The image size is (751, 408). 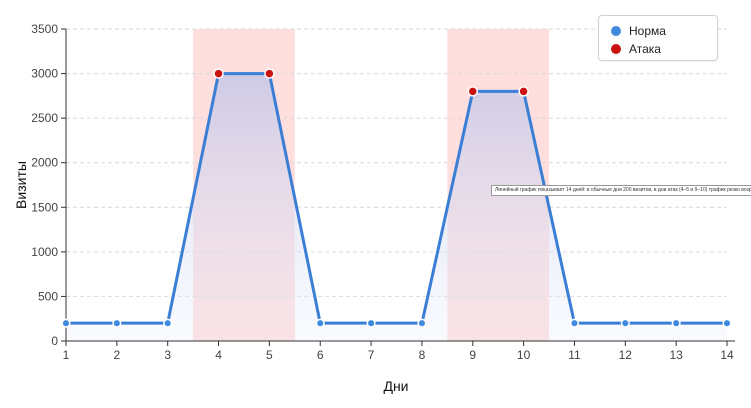 What do you see at coordinates (269, 355) in the screenshot?
I see `x-tick-label-5: 5` at bounding box center [269, 355].